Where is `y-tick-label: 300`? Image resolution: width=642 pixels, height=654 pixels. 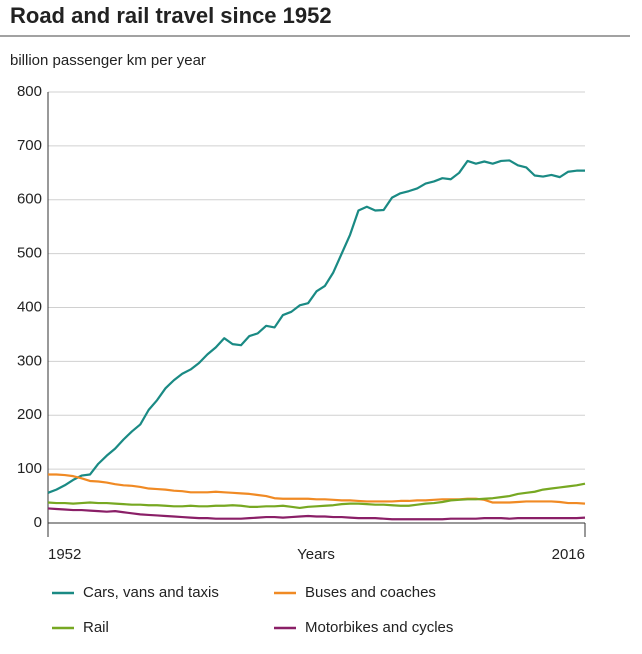
y-tick-label: 300 is located at coordinates (29, 360).